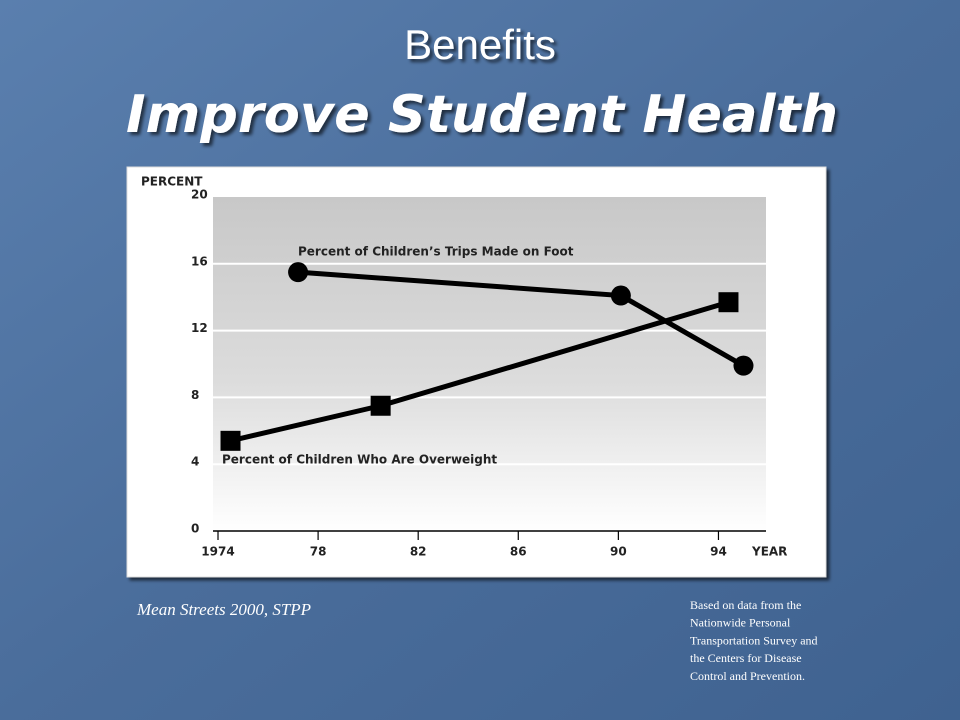 The image size is (960, 720). What do you see at coordinates (618, 552) in the screenshot?
I see `x-tick-label: 90` at bounding box center [618, 552].